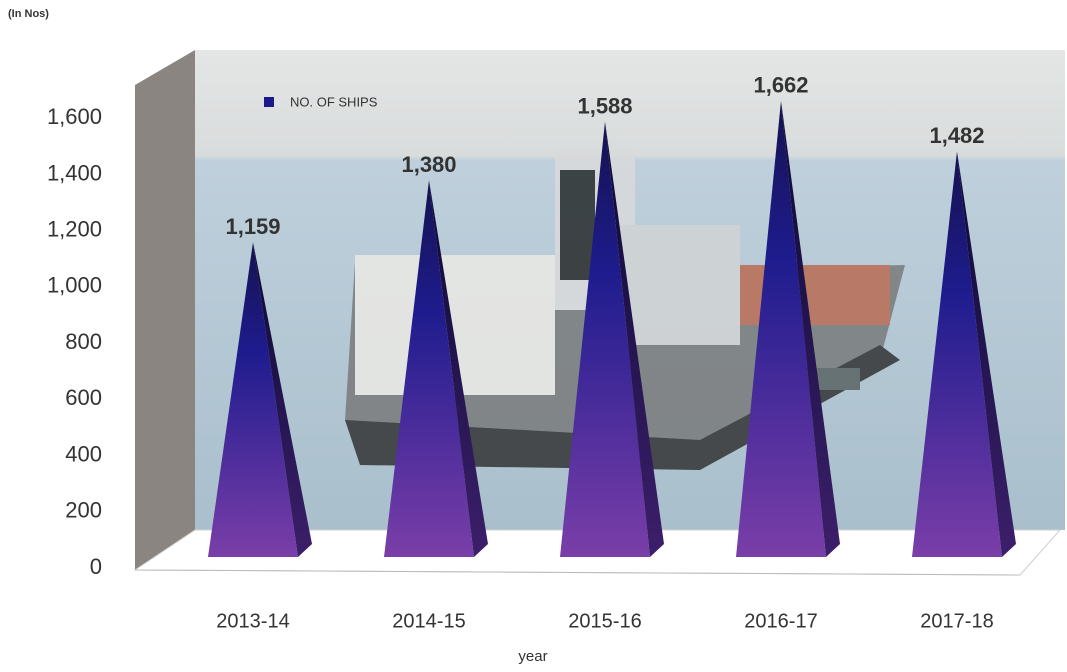 This screenshot has height=672, width=1067. I want to click on value-label: 1,662, so click(780, 85).